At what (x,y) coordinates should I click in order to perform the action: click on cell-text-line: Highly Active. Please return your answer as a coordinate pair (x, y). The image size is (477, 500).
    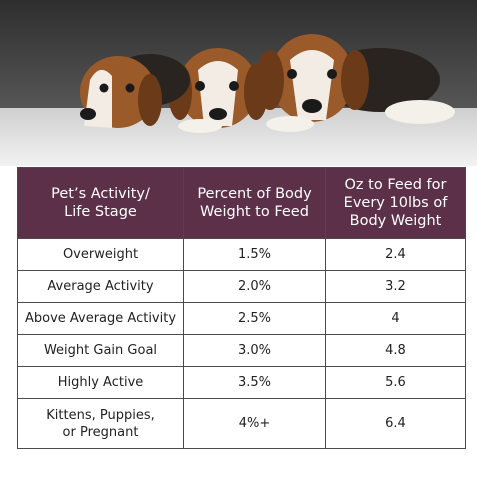
    Looking at the image, I should click on (100, 382).